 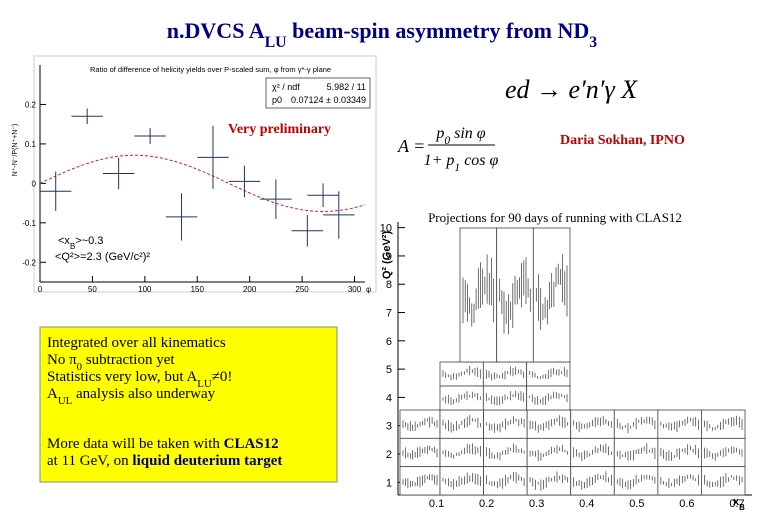 I want to click on x-tick-label: 0.2, so click(x=486, y=504).